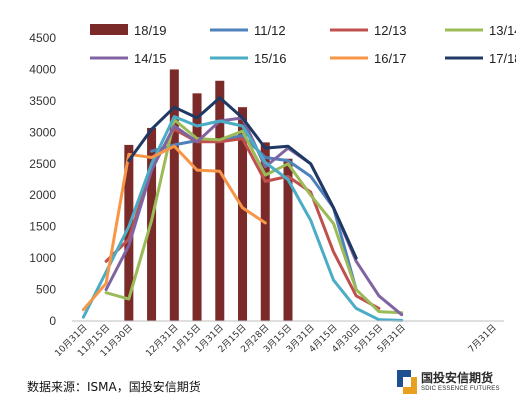 Image resolution: width=516 pixels, height=416 pixels. I want to click on legend-14-15-label: 14/15, so click(150, 58).